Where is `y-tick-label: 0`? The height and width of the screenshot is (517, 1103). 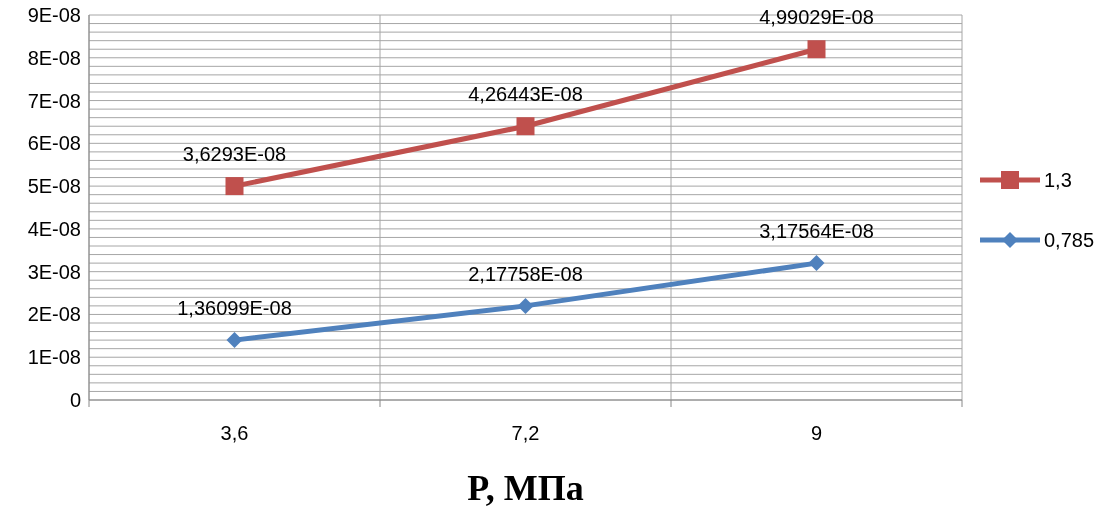 y-tick-label: 0 is located at coordinates (75, 400).